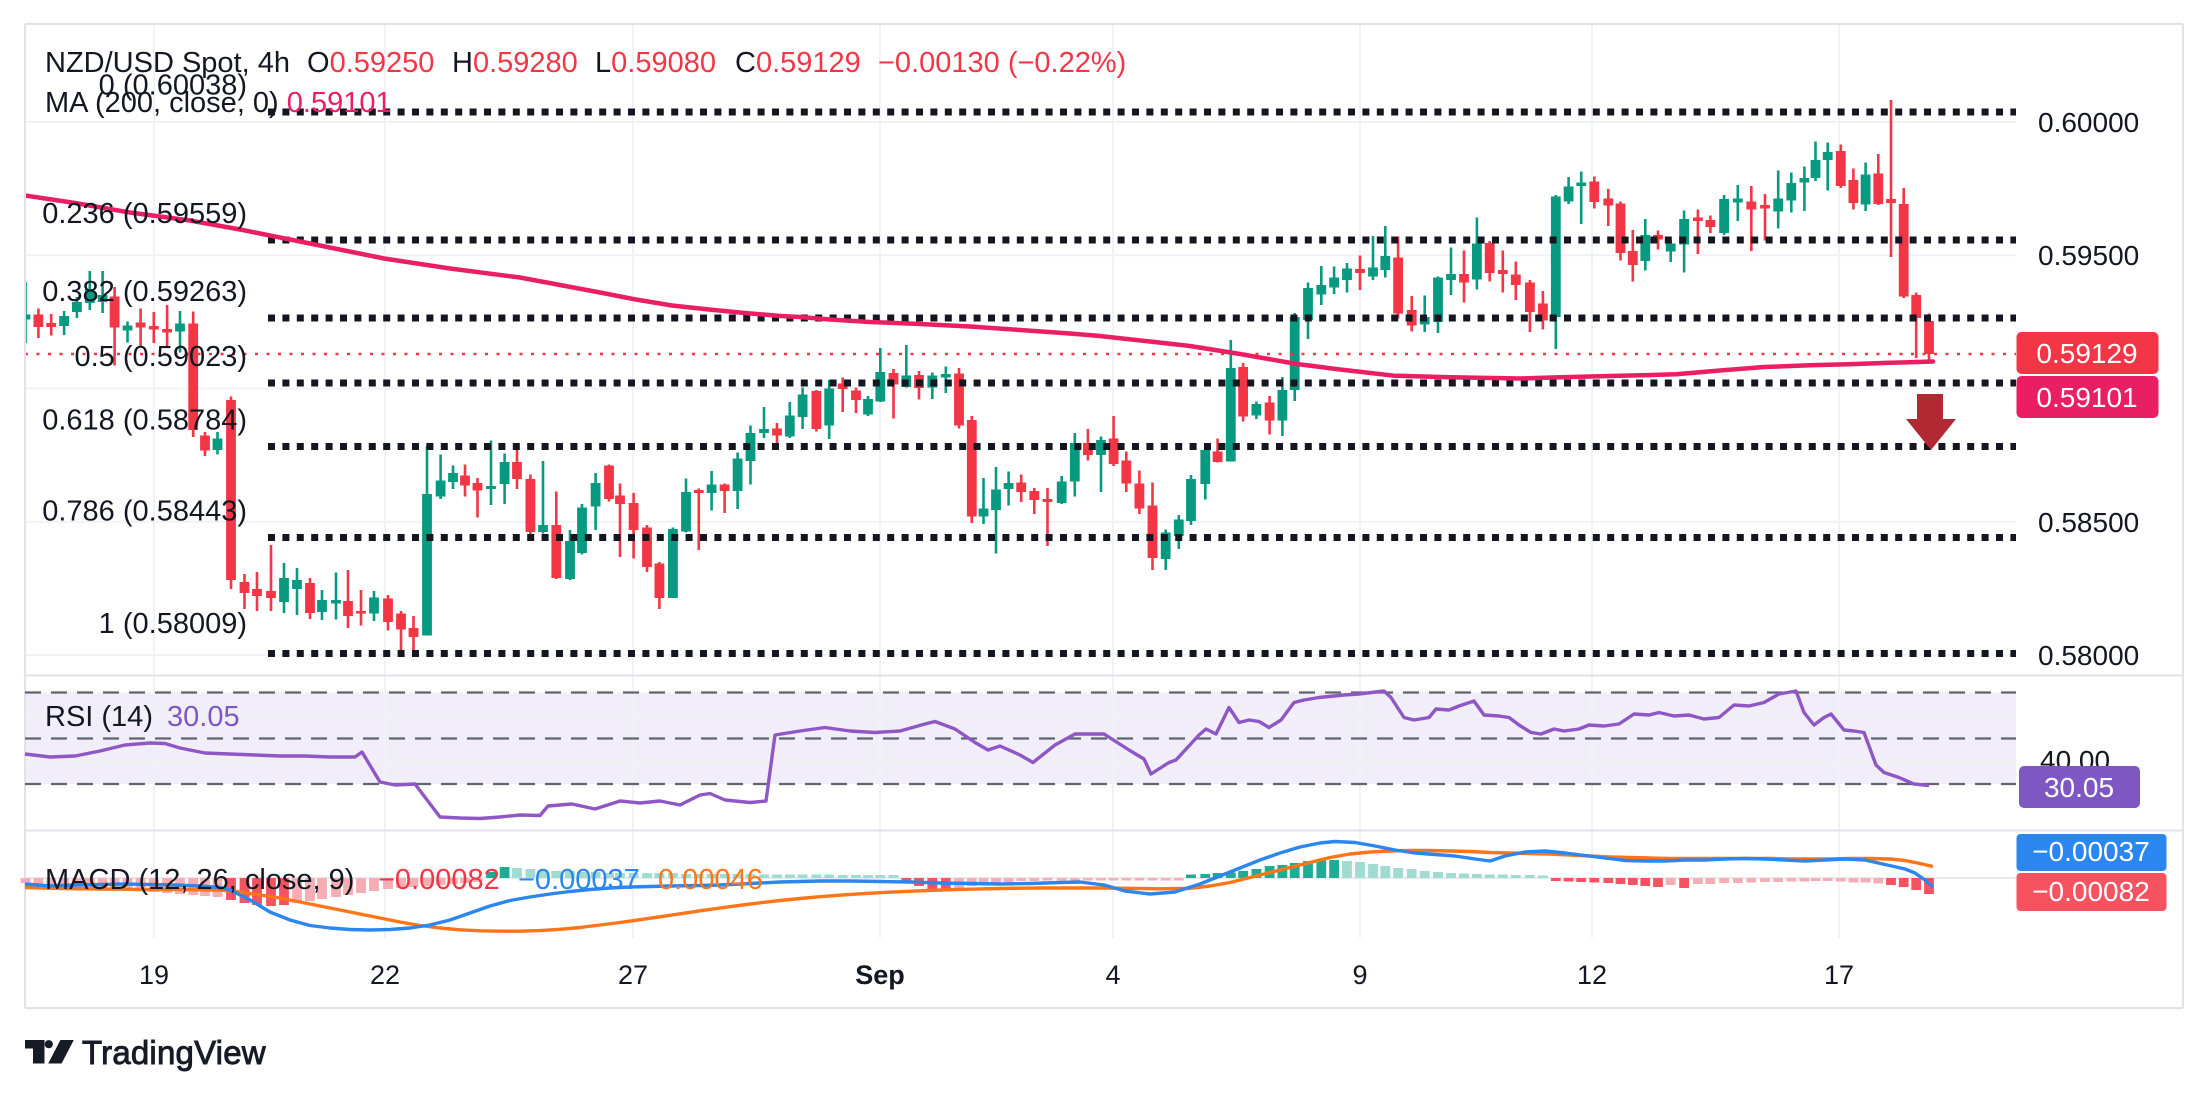 The height and width of the screenshot is (1102, 2208). I want to click on svg-text: 9, so click(1359, 975).